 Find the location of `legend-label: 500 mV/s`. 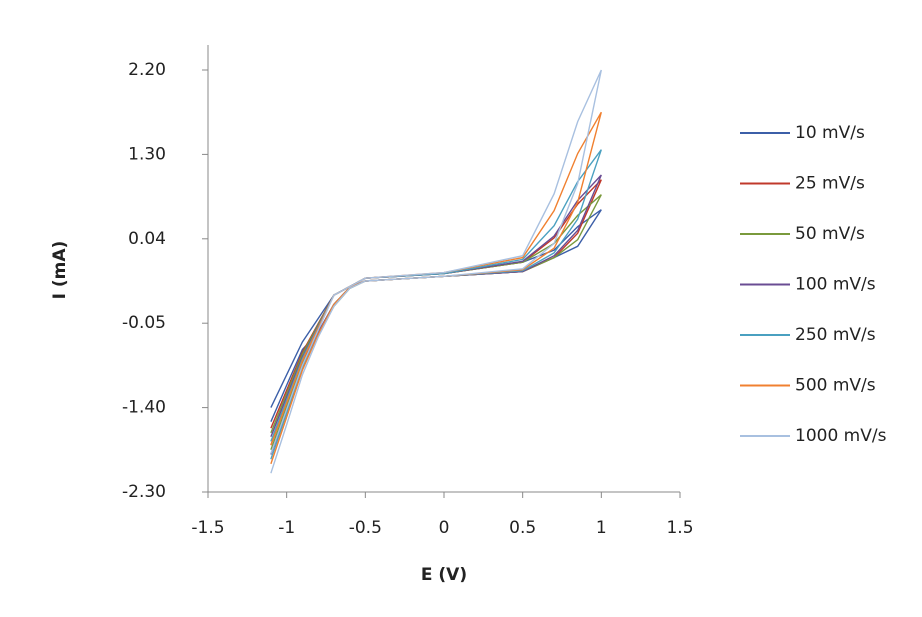

legend-label: 500 mV/s is located at coordinates (835, 386).